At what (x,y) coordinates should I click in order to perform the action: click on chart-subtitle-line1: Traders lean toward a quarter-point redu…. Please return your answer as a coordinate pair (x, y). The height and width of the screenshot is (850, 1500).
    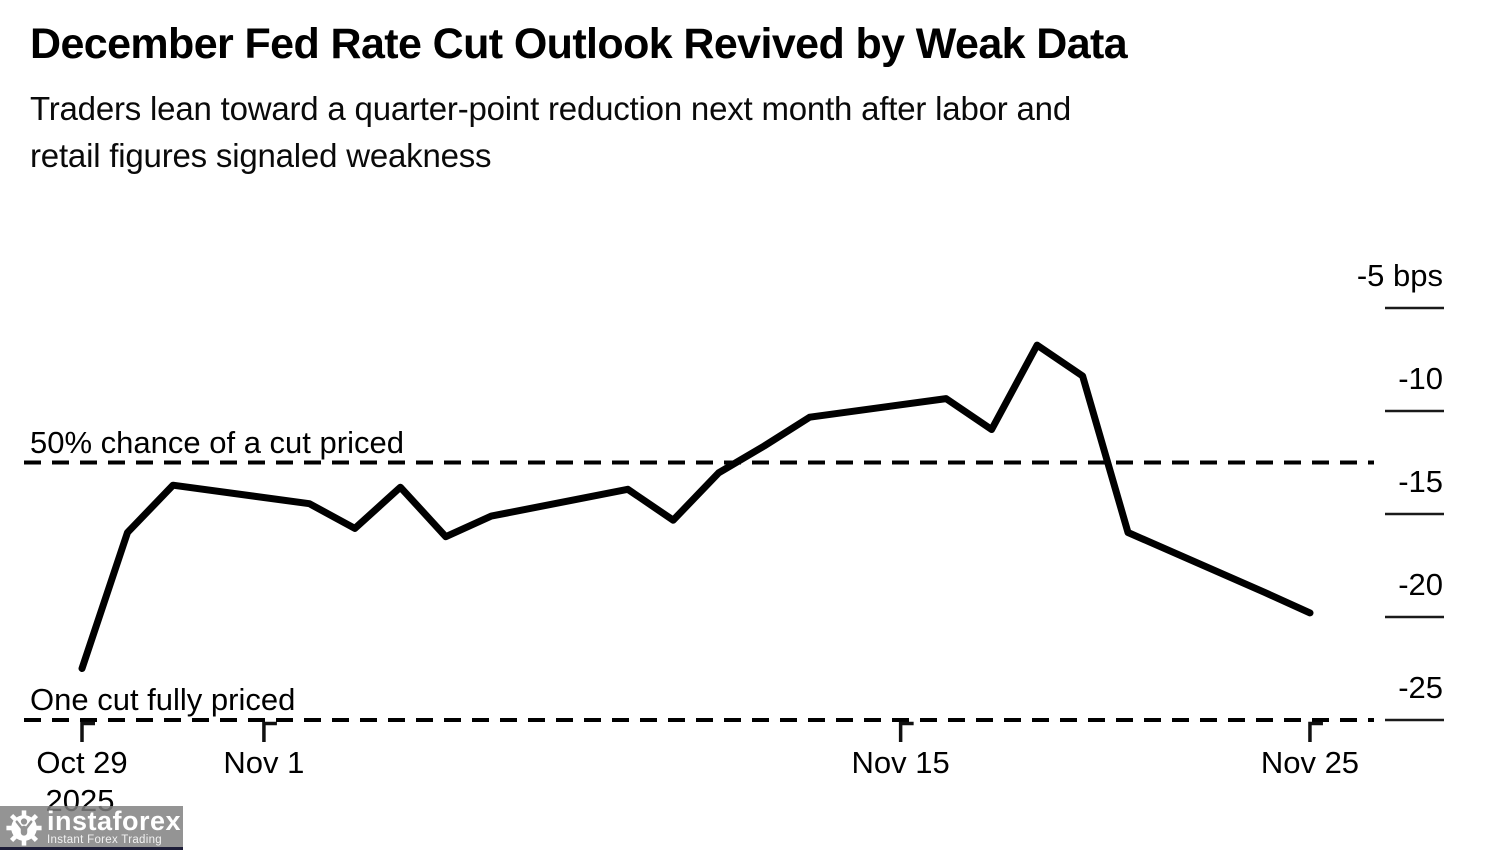
    Looking at the image, I should click on (550, 108).